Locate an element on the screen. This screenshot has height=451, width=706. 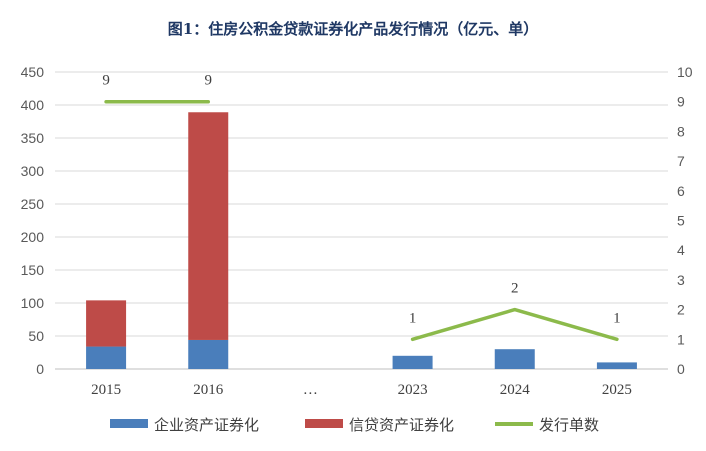
x-tick-label: 2025 is located at coordinates (617, 390).